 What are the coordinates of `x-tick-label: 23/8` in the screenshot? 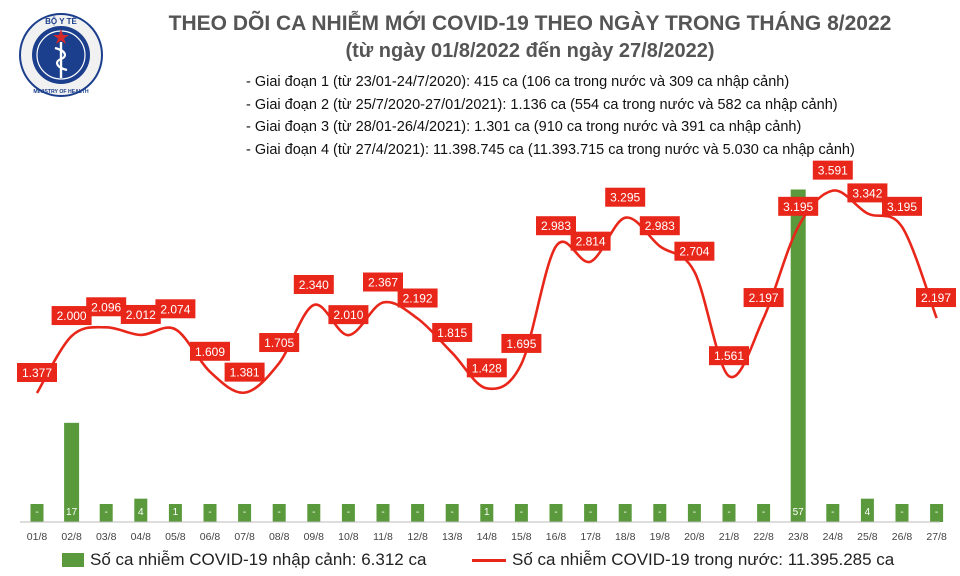 It's located at (798, 537).